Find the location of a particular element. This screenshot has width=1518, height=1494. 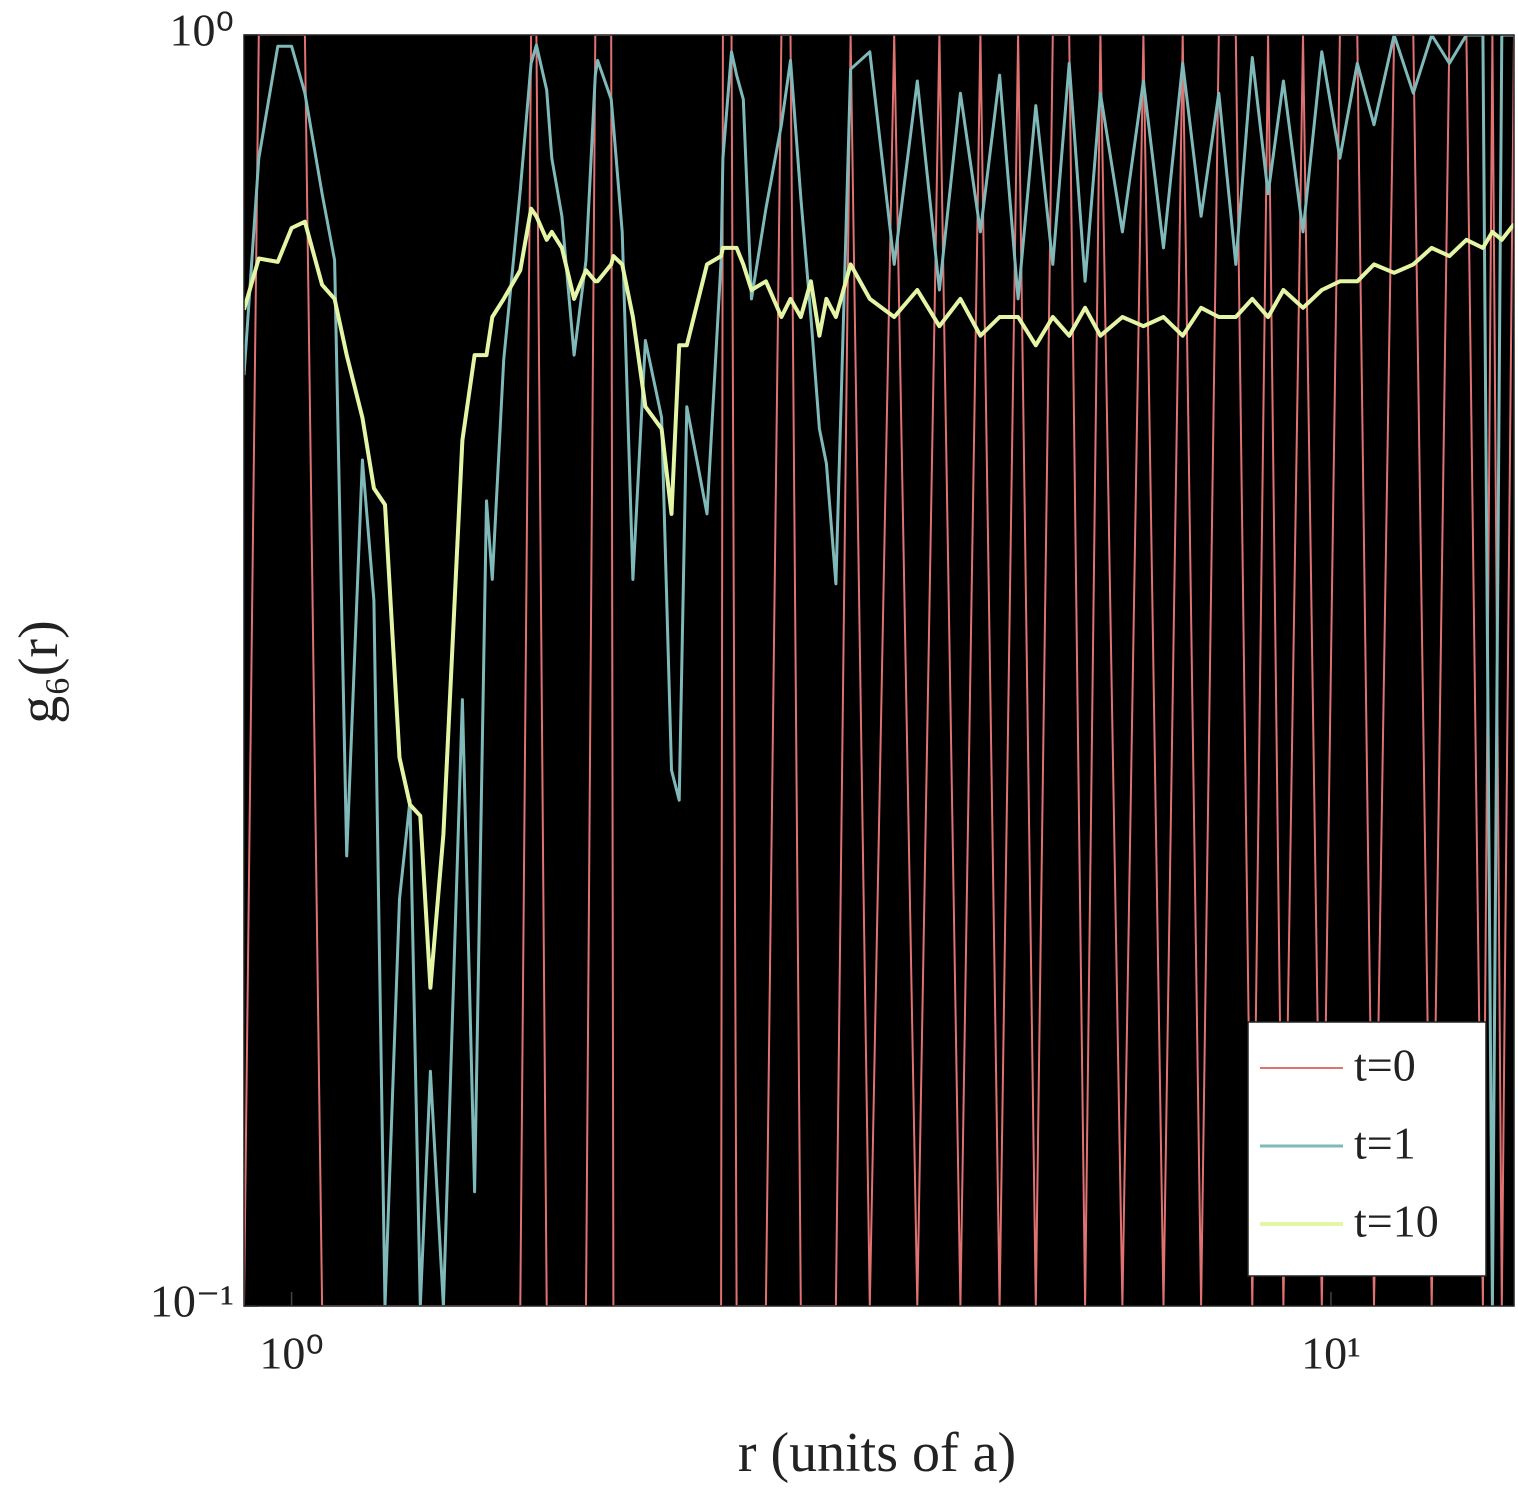

y-axis-label: g₆(r) is located at coordinates (39, 671).